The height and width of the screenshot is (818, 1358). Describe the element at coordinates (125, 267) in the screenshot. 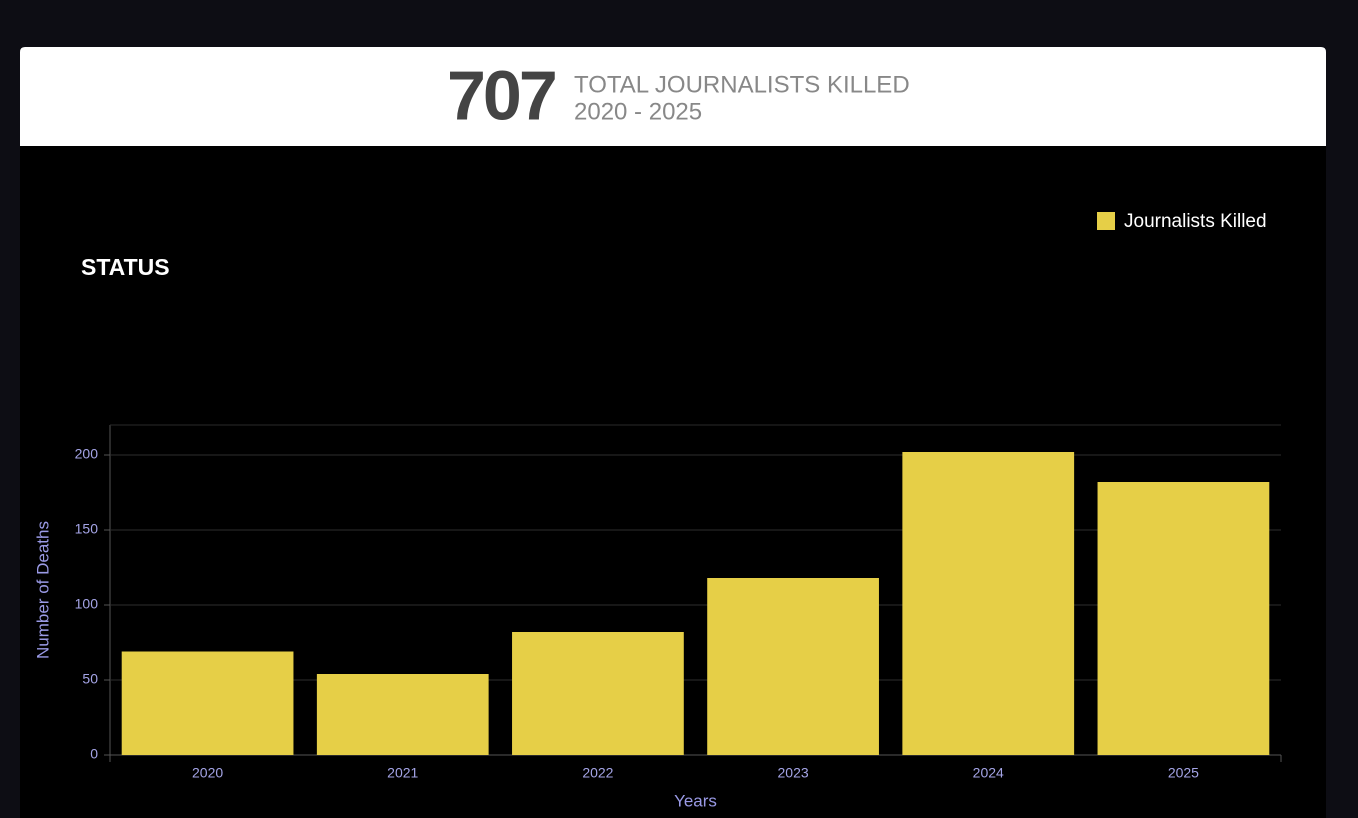

I see `section-title: STATUS` at that location.